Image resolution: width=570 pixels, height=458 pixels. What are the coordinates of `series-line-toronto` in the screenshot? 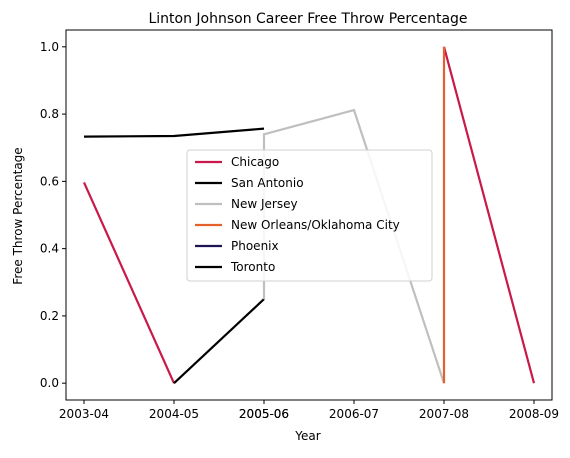 It's located at (174, 132).